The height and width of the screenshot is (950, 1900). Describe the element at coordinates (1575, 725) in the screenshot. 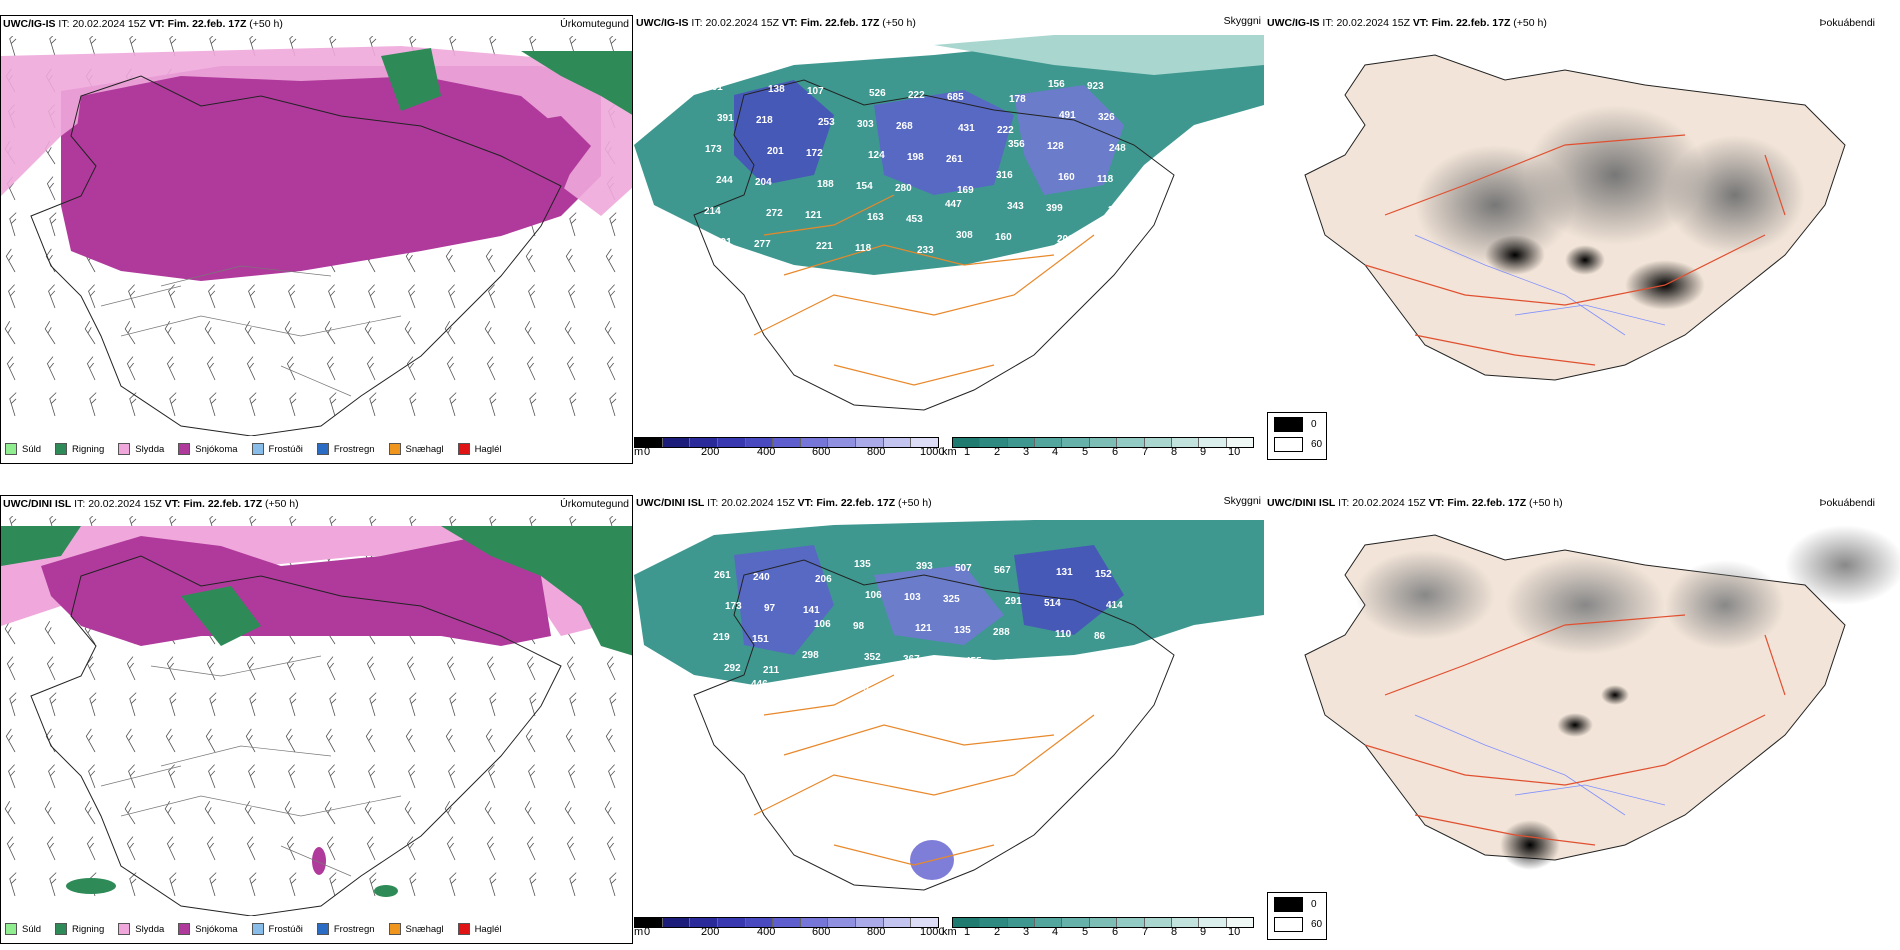

I see `fog-core` at that location.